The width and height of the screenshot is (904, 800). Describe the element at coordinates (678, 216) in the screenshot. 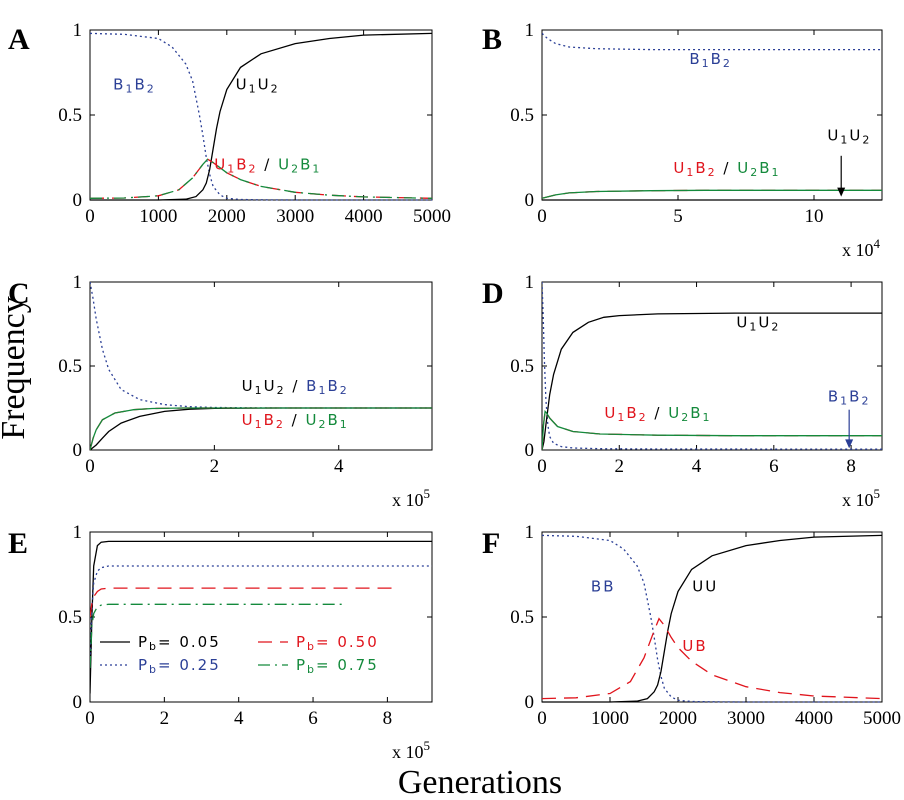

I see `x-tick-label: 5` at that location.